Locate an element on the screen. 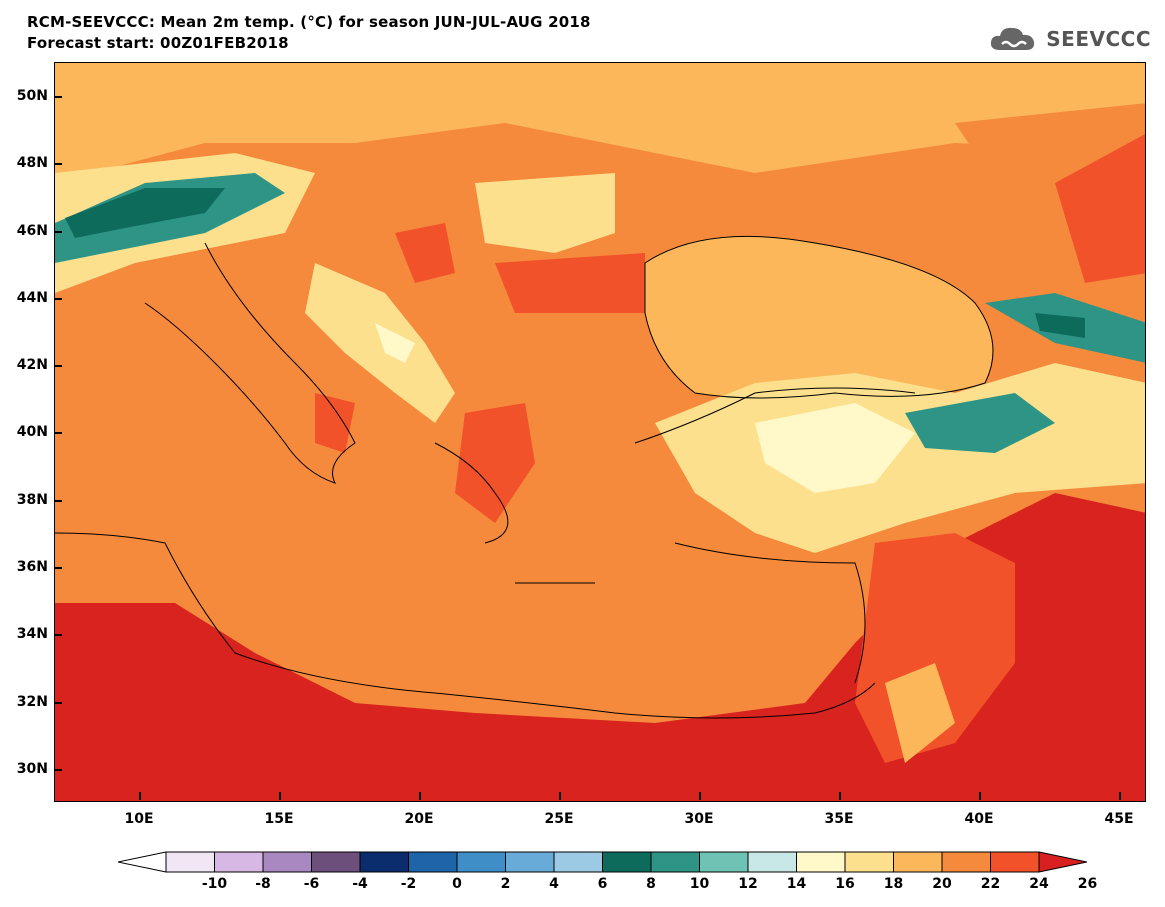 The height and width of the screenshot is (907, 1165). balkan-cool-region is located at coordinates (380, 343).